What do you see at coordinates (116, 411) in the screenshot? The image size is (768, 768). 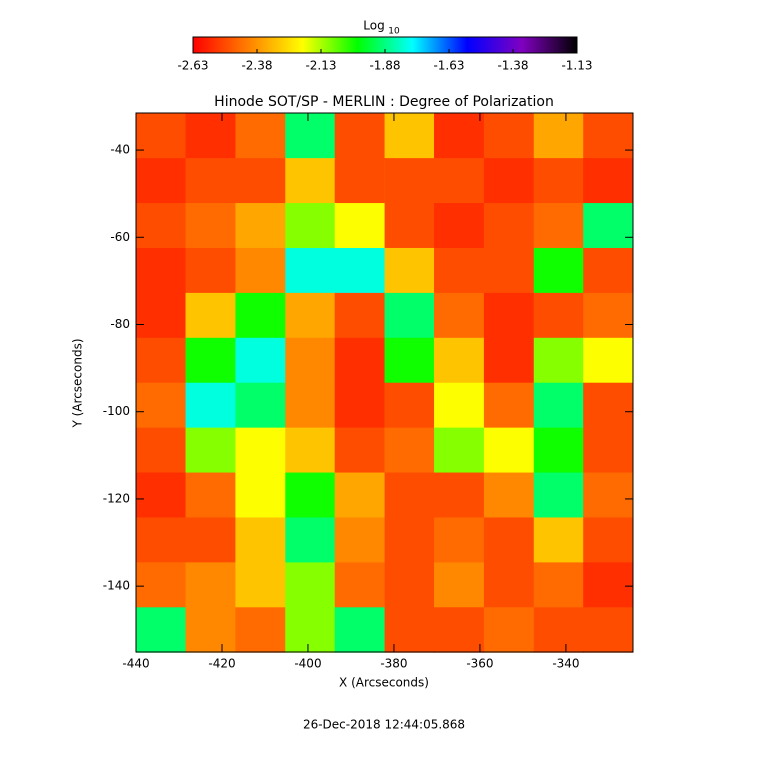 I see `y-tick-label: -100` at bounding box center [116, 411].